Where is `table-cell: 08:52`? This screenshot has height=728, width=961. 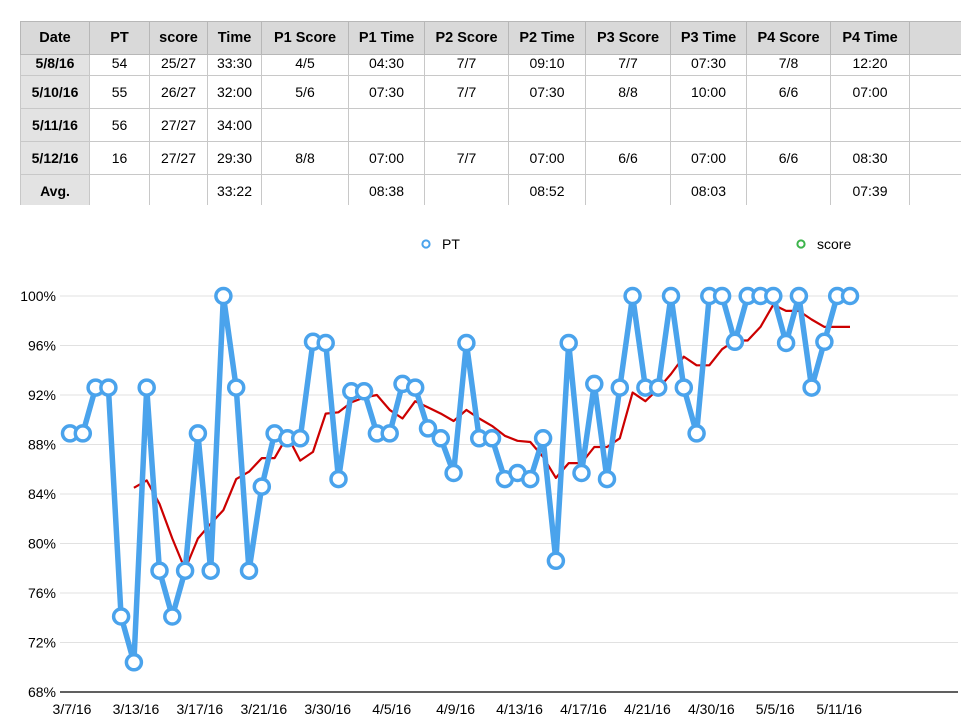
table-cell: 08:52 is located at coordinates (547, 189).